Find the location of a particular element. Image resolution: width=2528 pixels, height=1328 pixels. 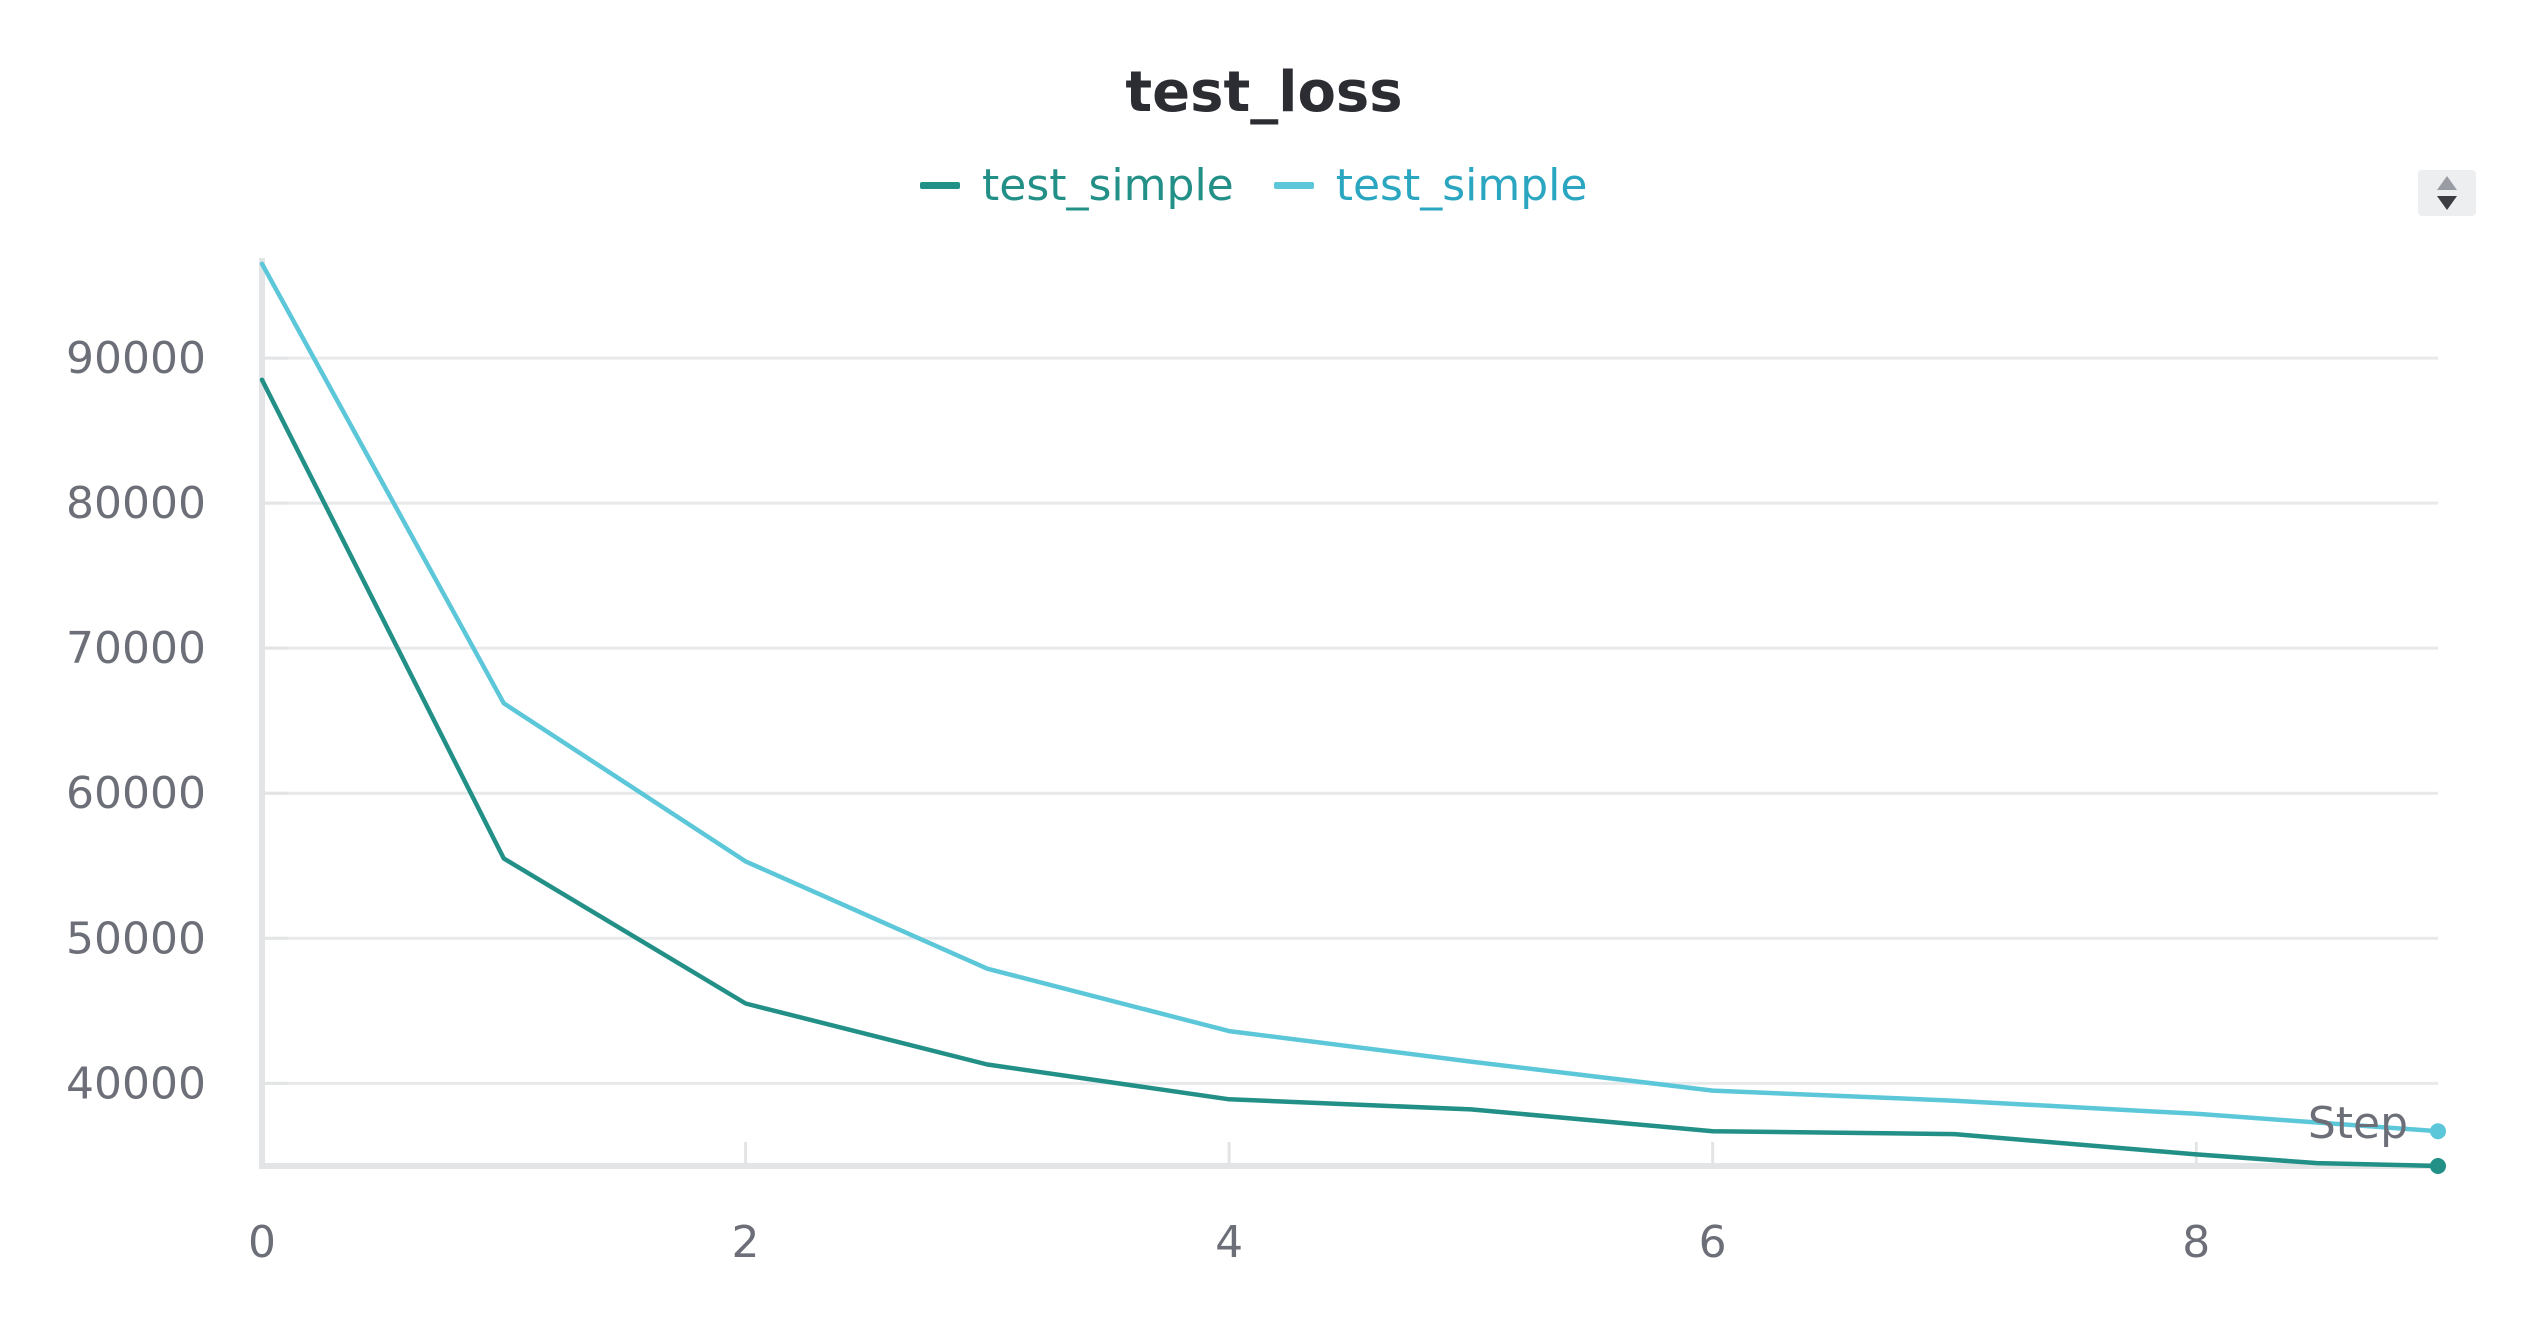

y-tick-label: 50000 is located at coordinates (136, 938).